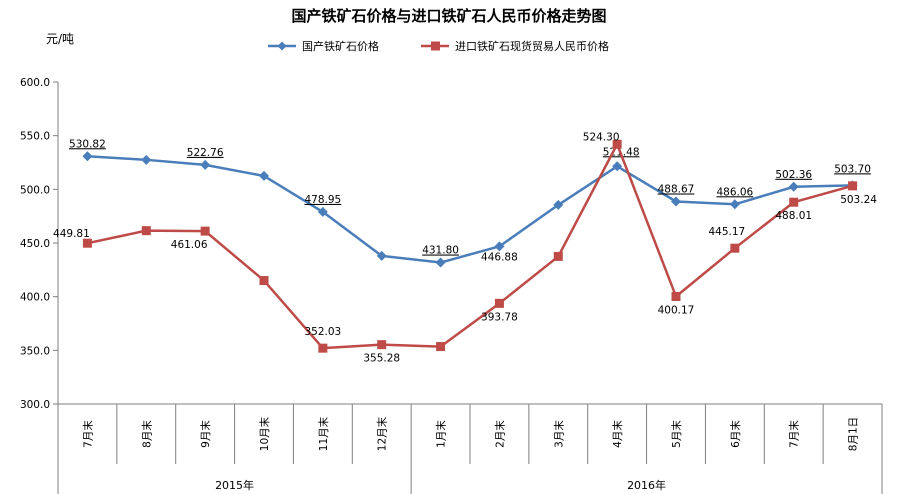  I want to click on data-label: 503.24, so click(858, 200).